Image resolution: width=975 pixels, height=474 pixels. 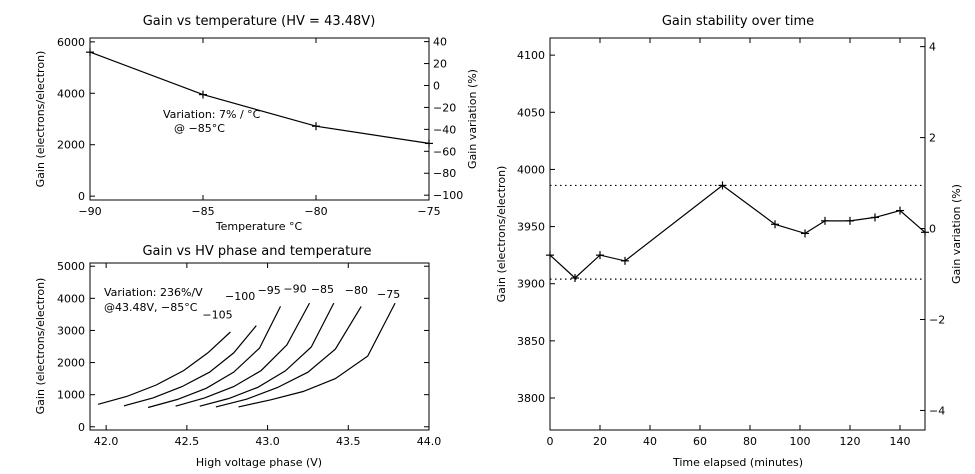 What do you see at coordinates (187, 441) in the screenshot?
I see `x-tick-label: 42.5` at bounding box center [187, 441].